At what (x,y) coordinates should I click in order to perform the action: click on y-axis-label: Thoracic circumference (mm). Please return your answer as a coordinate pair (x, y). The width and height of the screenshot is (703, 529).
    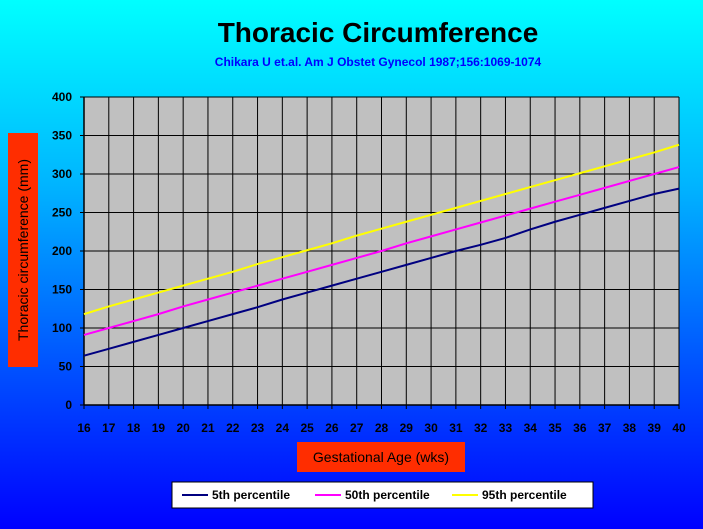
    Looking at the image, I should click on (23, 250).